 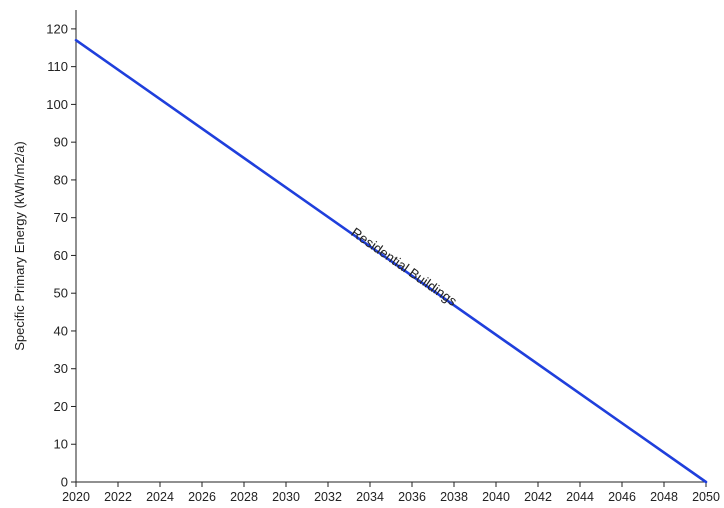 I want to click on x-tick-label: 2038, so click(x=454, y=496).